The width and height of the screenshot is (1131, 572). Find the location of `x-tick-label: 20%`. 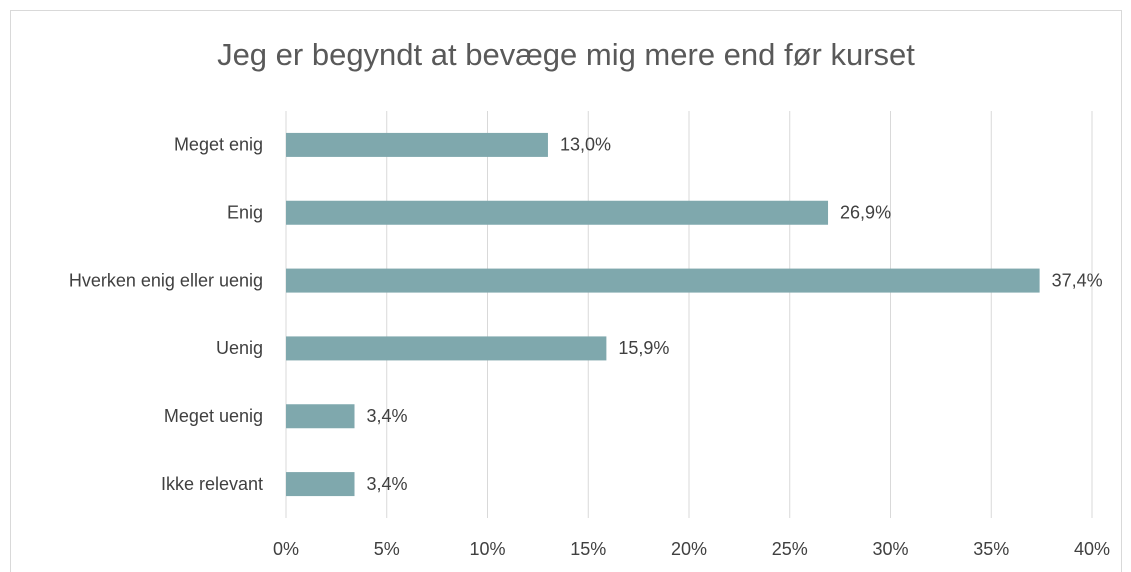

x-tick-label: 20% is located at coordinates (689, 549).